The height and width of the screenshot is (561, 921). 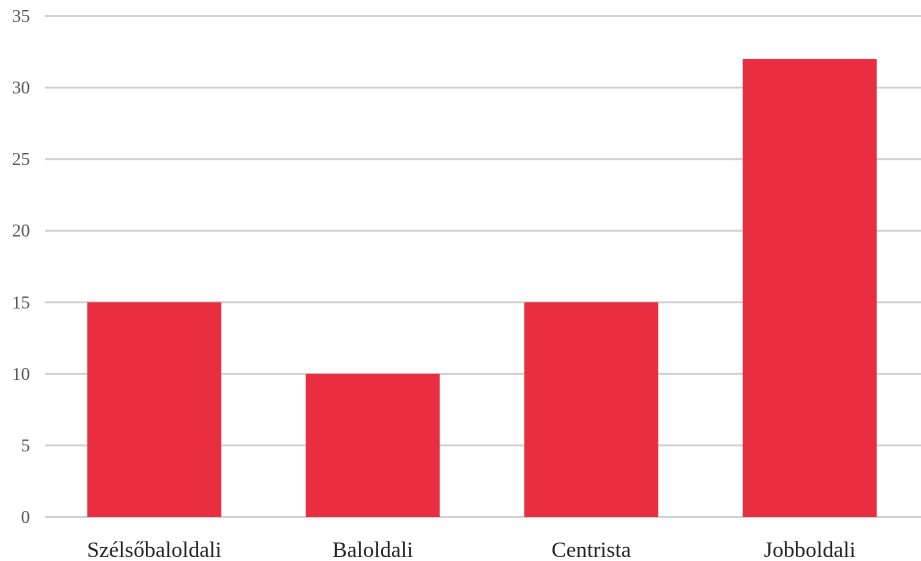 I want to click on x-category-label: Szélsőbaloldali, so click(x=154, y=549).